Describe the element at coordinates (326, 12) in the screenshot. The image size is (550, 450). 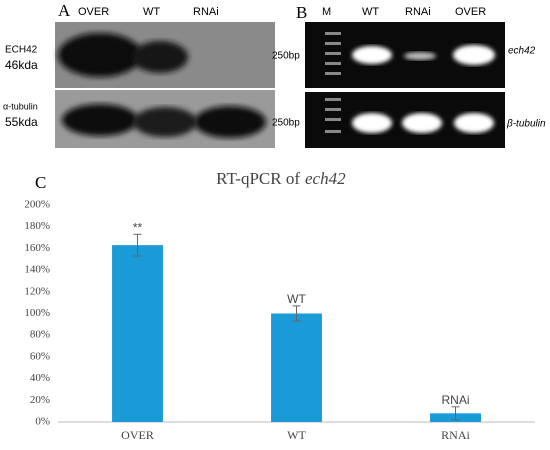
I see `lane-label: M` at that location.